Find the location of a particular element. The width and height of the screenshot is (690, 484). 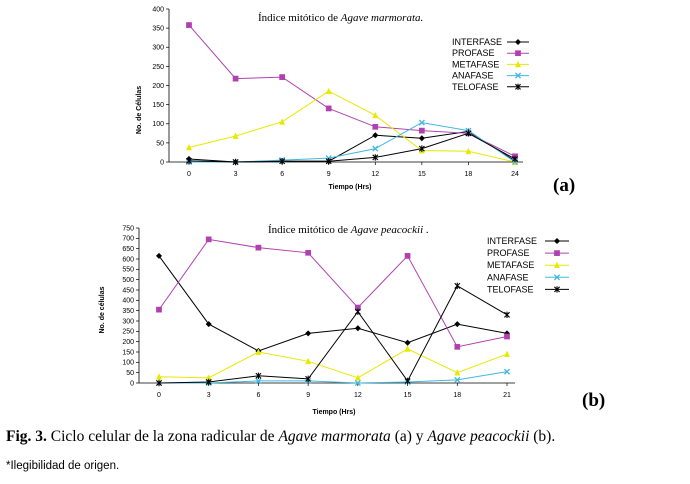

chart-a-legend-label: PROFASE is located at coordinates (473, 53).